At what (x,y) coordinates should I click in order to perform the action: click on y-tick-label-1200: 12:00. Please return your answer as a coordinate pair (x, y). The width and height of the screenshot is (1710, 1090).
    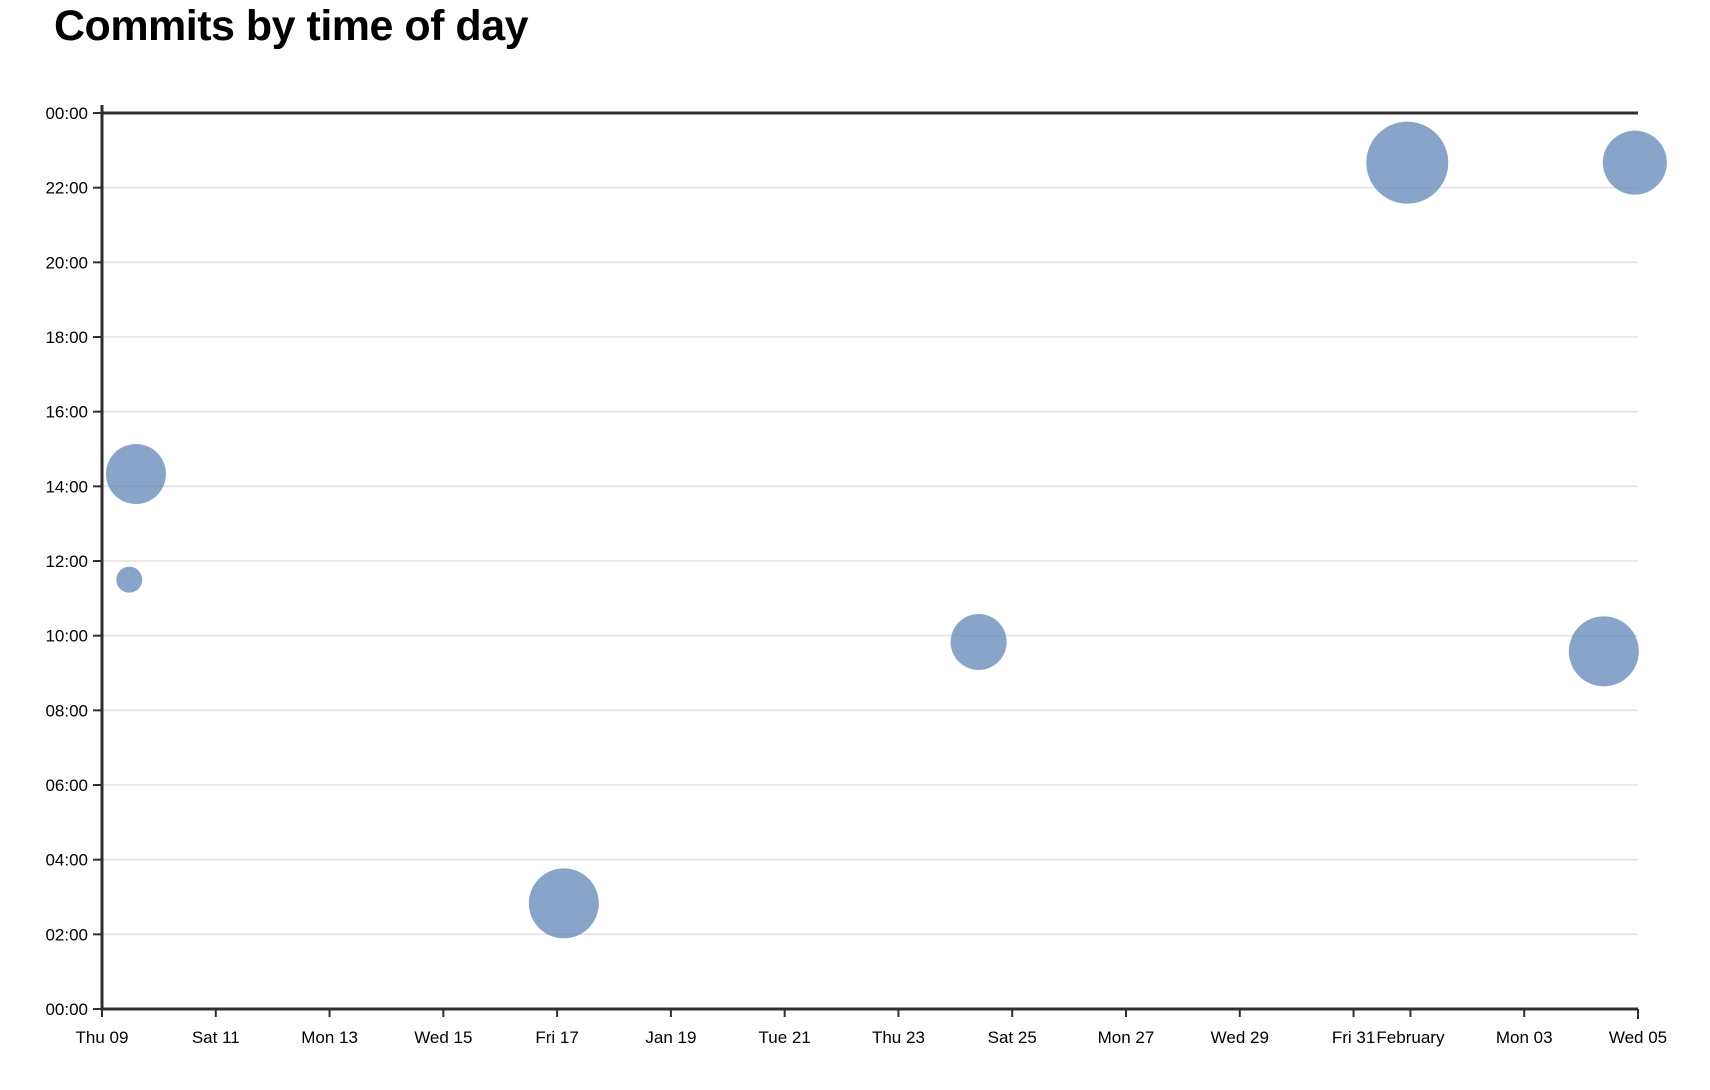
    Looking at the image, I should click on (66, 561).